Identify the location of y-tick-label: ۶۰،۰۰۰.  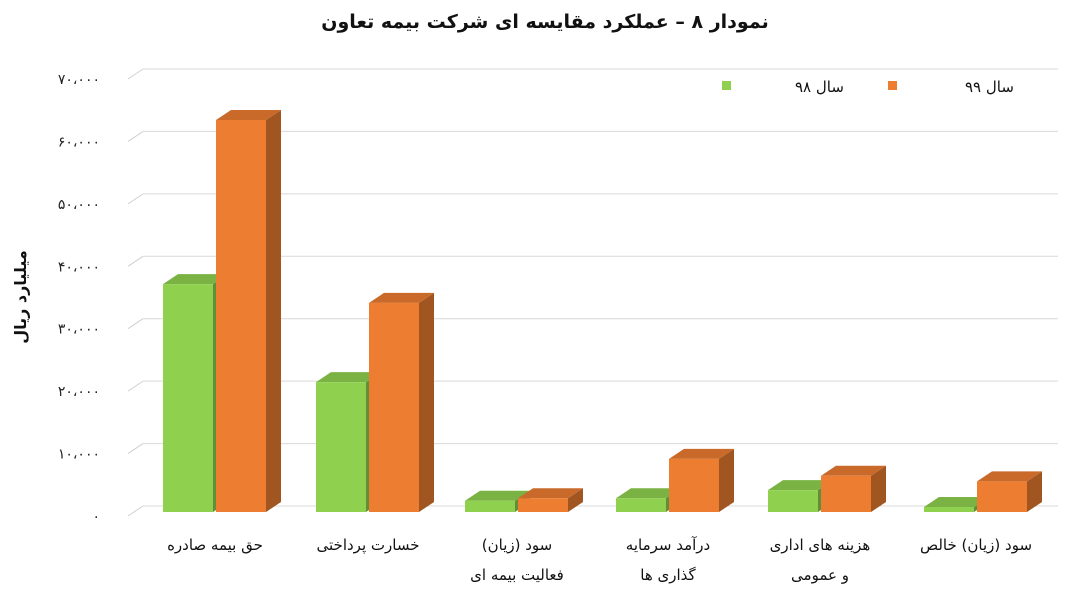
(79, 142).